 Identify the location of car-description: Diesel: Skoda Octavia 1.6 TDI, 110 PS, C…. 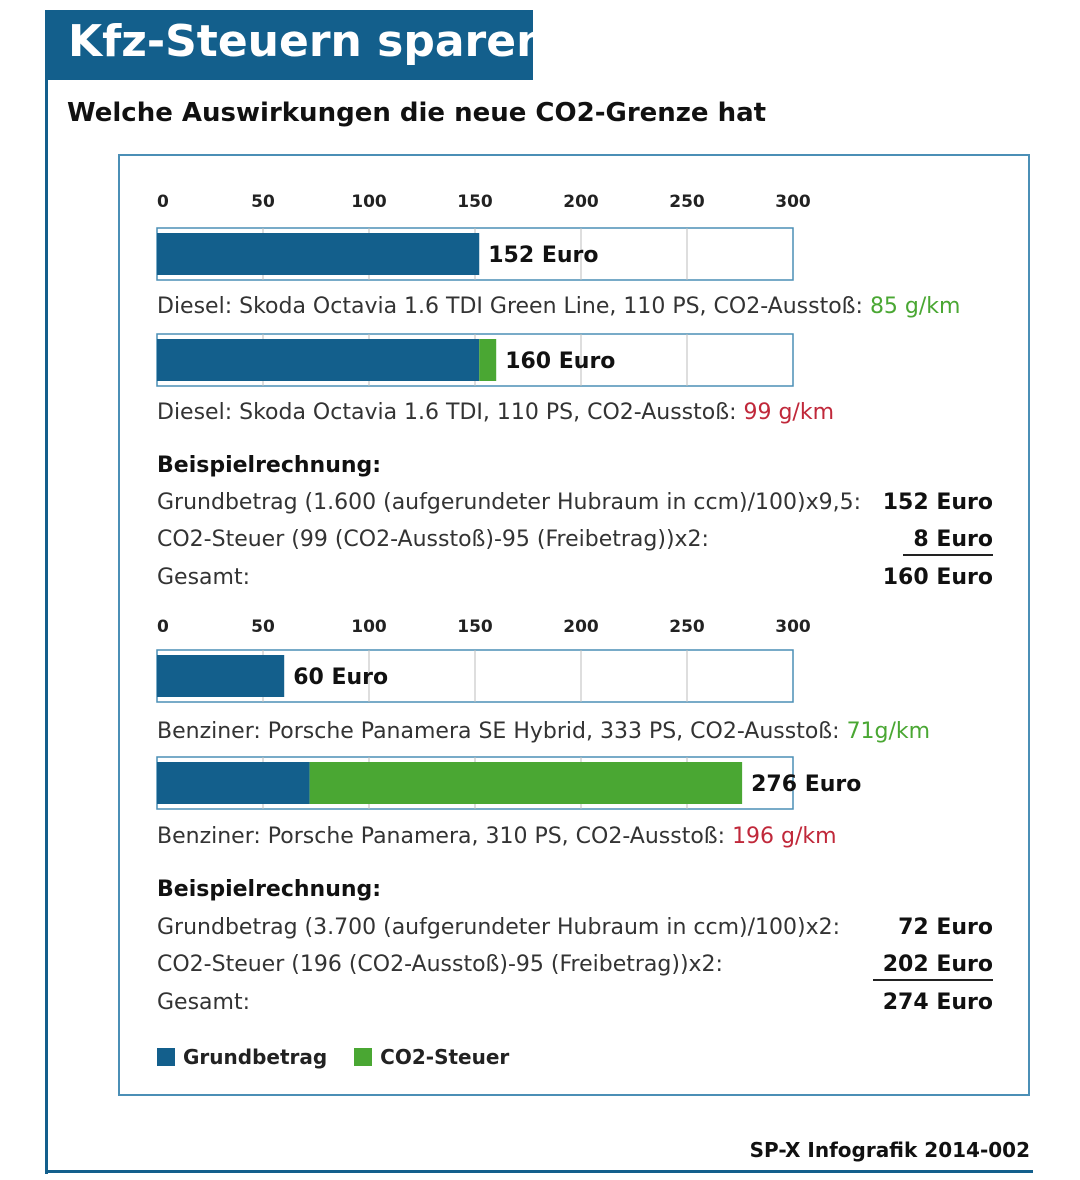
(450, 412).